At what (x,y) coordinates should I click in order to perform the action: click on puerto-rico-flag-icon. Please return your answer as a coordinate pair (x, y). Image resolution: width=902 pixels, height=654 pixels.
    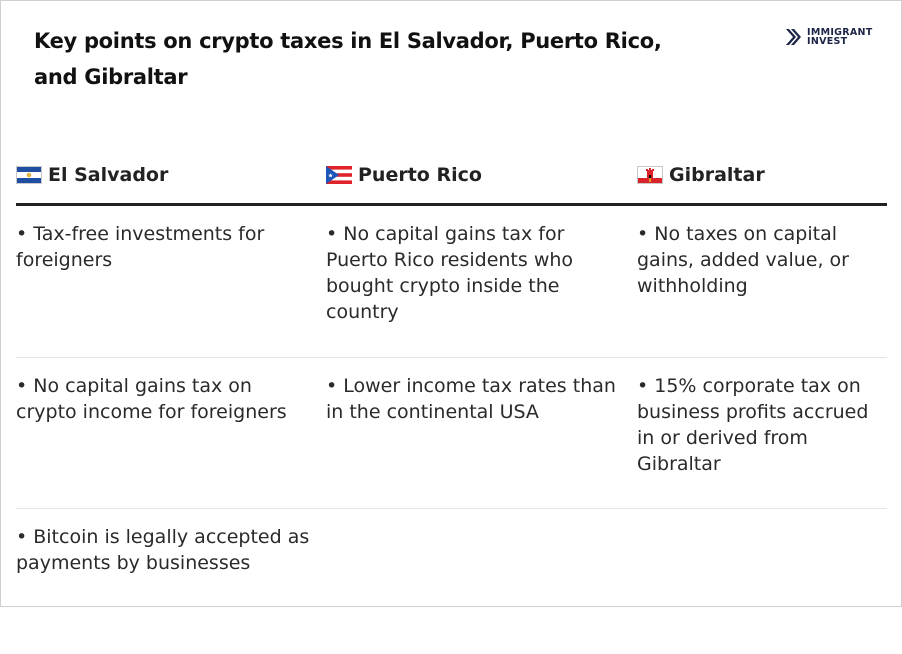
    Looking at the image, I should click on (339, 175).